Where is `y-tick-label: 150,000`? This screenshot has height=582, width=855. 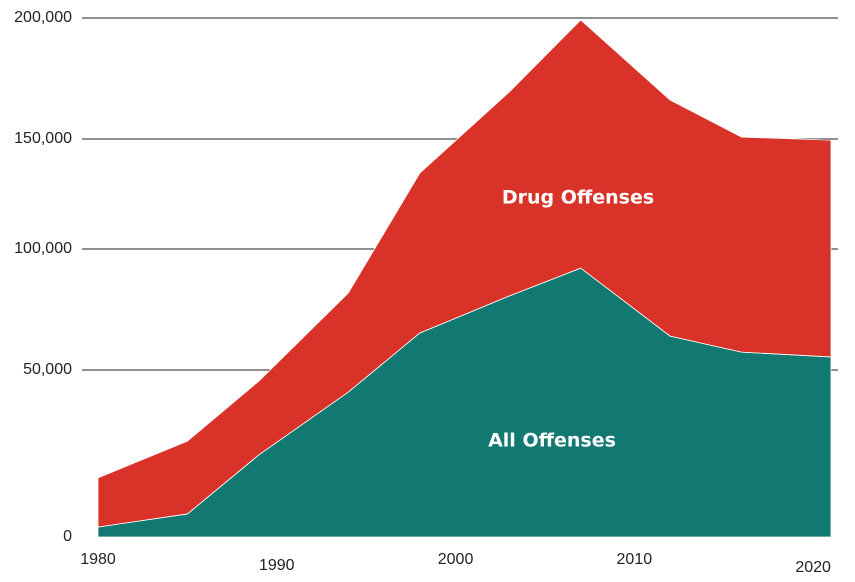 y-tick-label: 150,000 is located at coordinates (43, 138).